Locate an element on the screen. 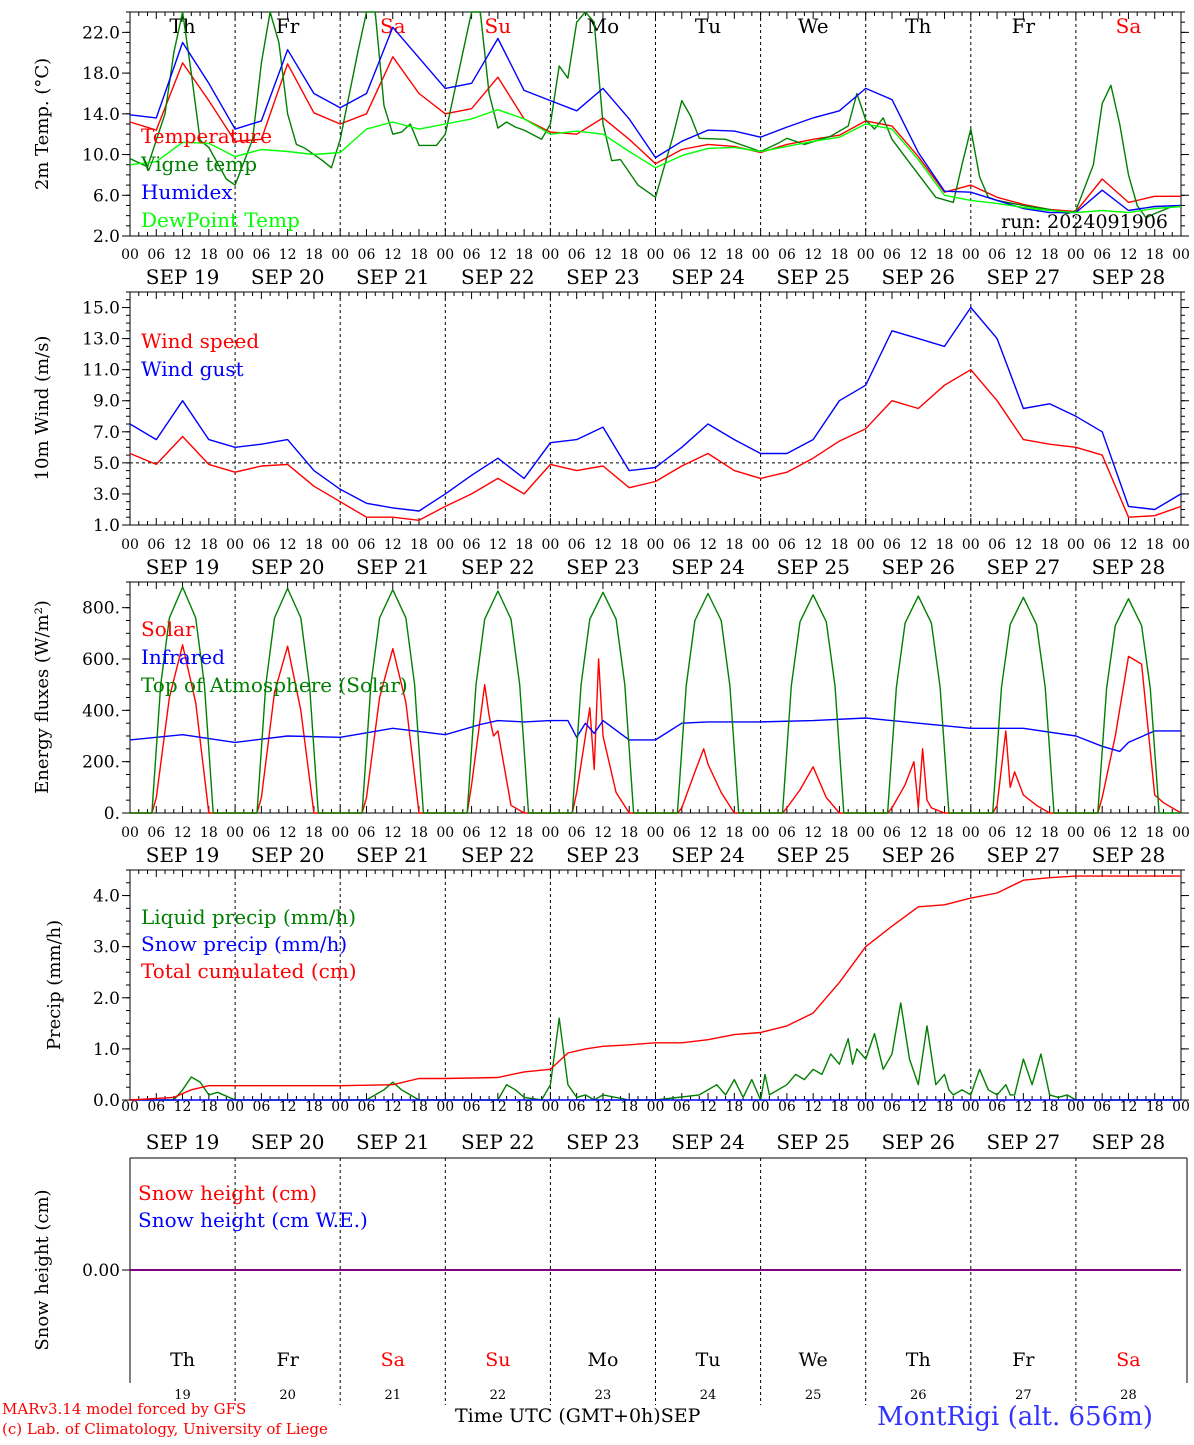 The width and height of the screenshot is (1194, 1445). weekday-label: Th is located at coordinates (918, 26).